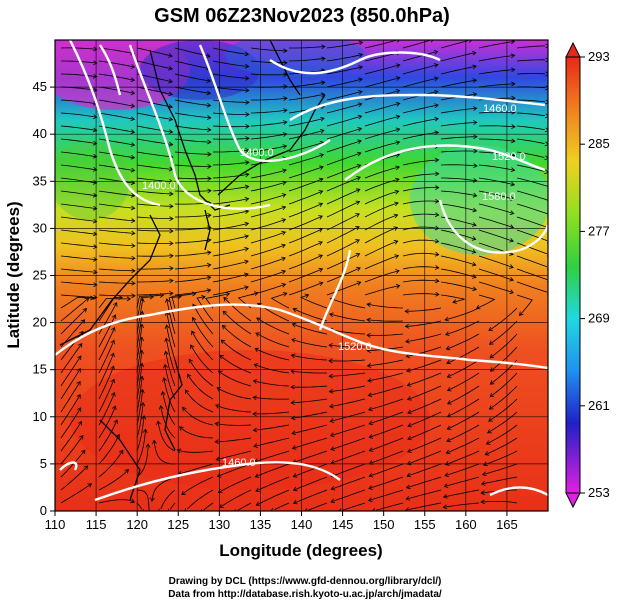 Image resolution: width=619 pixels, height=605 pixels. What do you see at coordinates (599, 405) in the screenshot?
I see `colorbar-tick-label: 261` at bounding box center [599, 405].